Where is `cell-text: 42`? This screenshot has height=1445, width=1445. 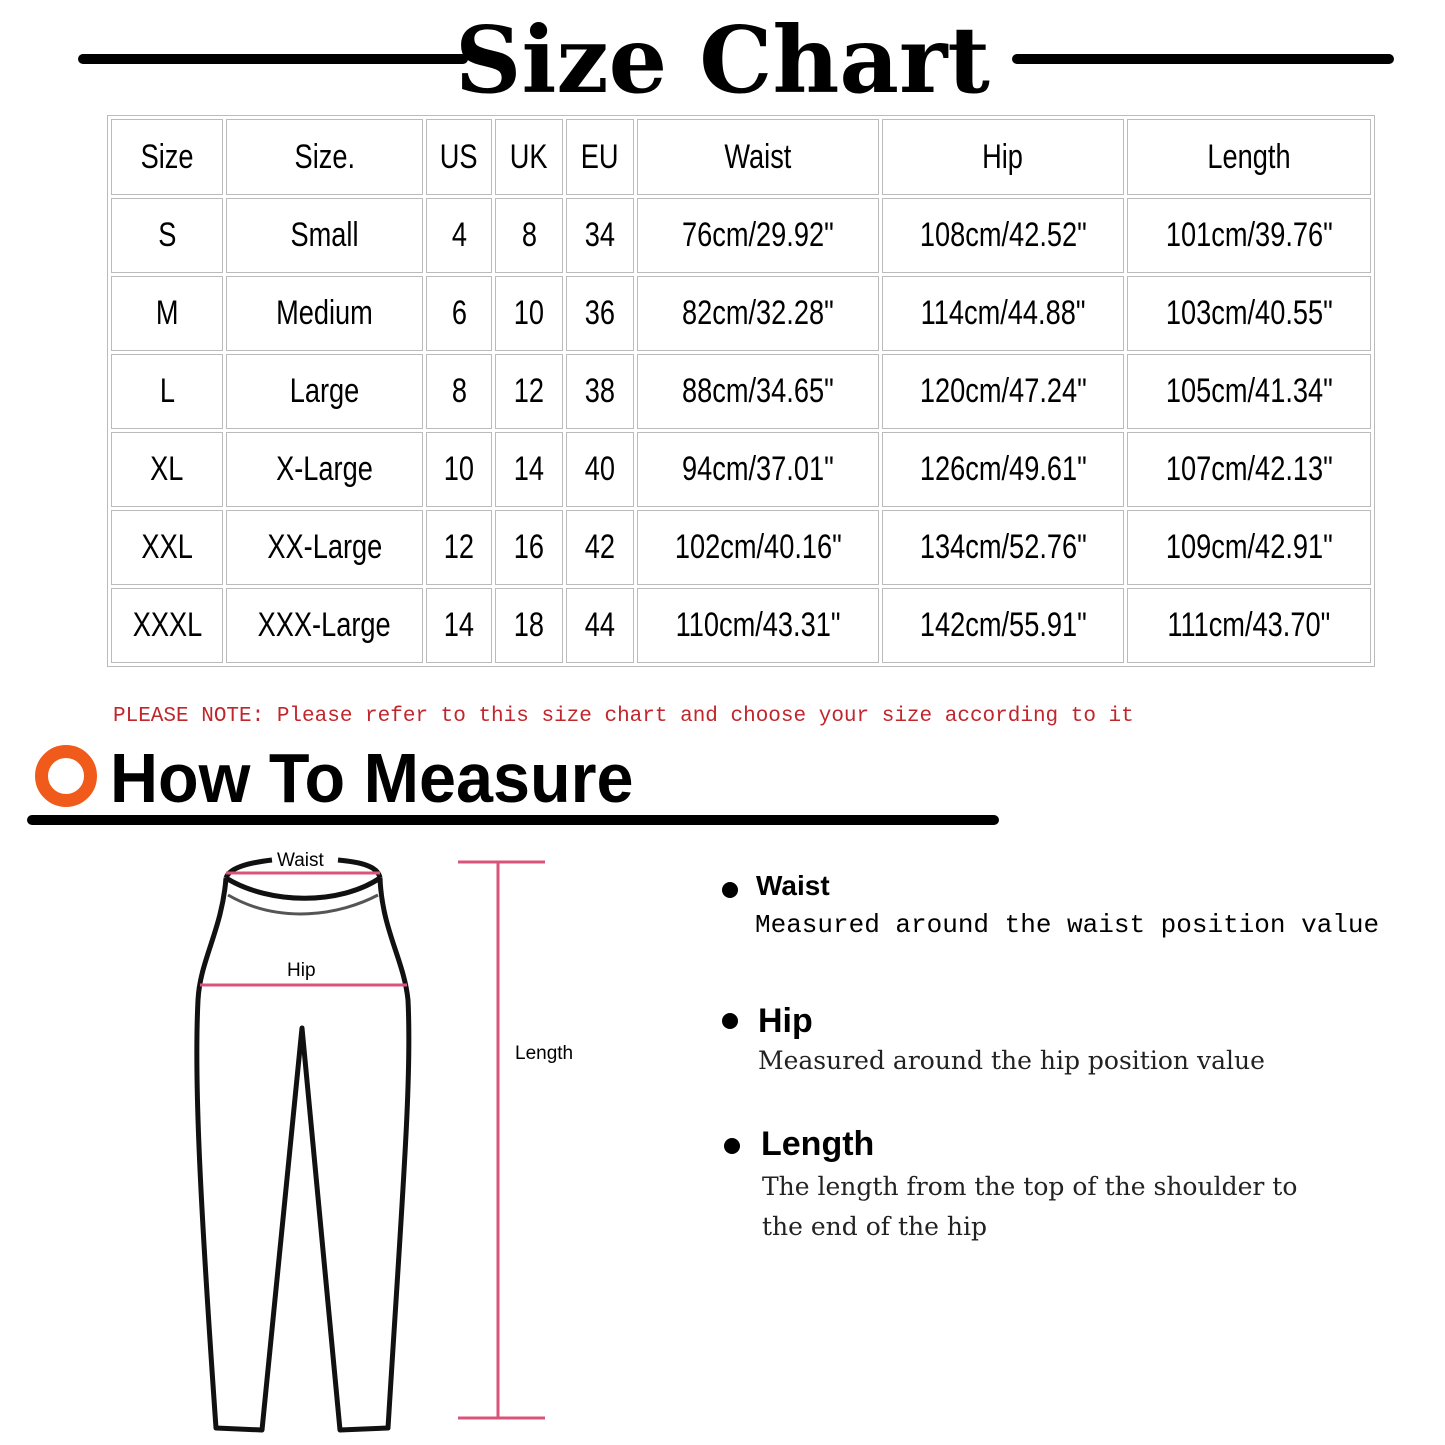 cell-text: 42 is located at coordinates (600, 547).